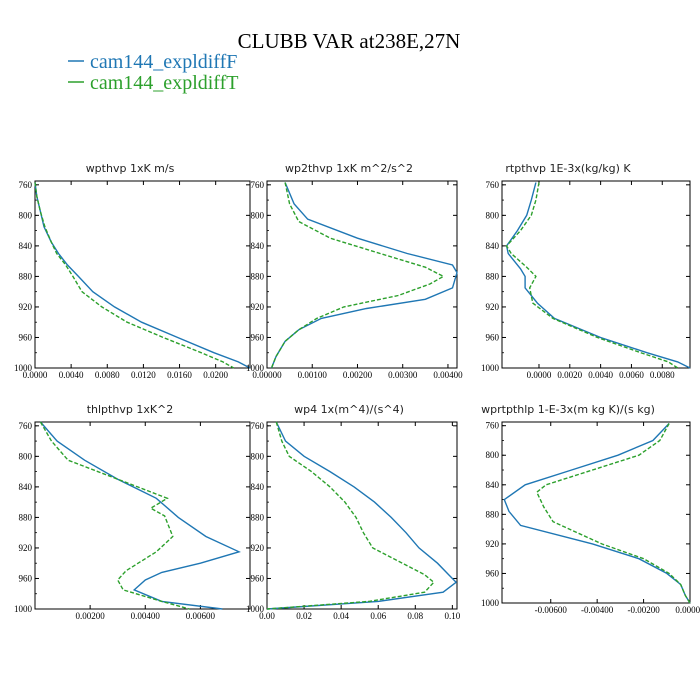 The image size is (700, 700). Describe the element at coordinates (597, 610) in the screenshot. I see `x-tick-label: -0.00400` at that location.